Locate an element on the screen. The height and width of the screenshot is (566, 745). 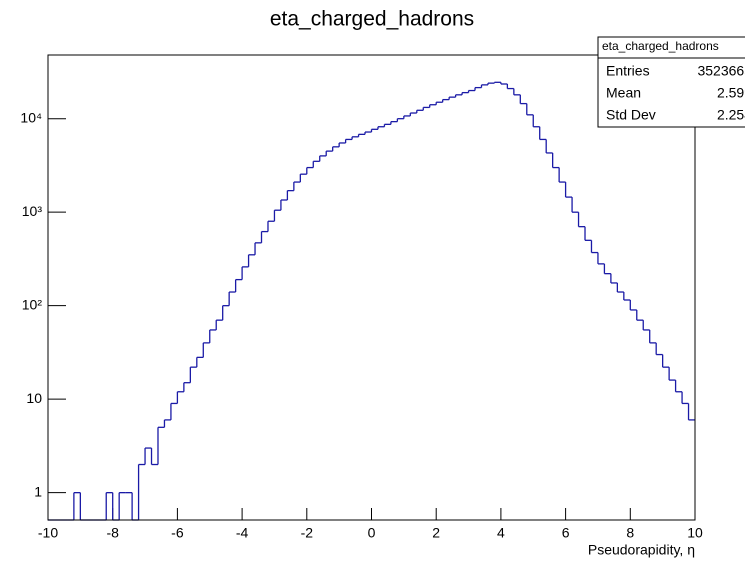
stats-title: eta_charged_hadrons is located at coordinates (660, 46).